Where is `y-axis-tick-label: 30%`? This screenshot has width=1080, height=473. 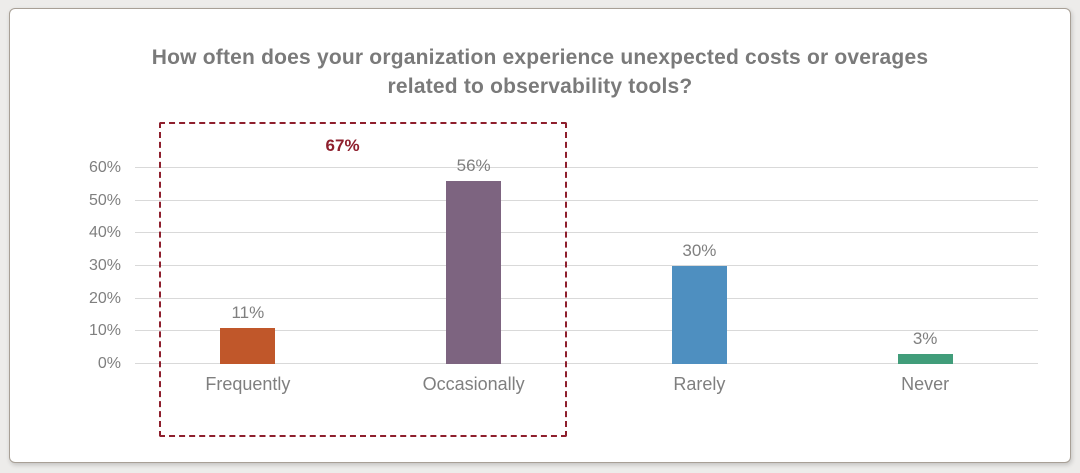
y-axis-tick-label: 30% is located at coordinates (104, 265).